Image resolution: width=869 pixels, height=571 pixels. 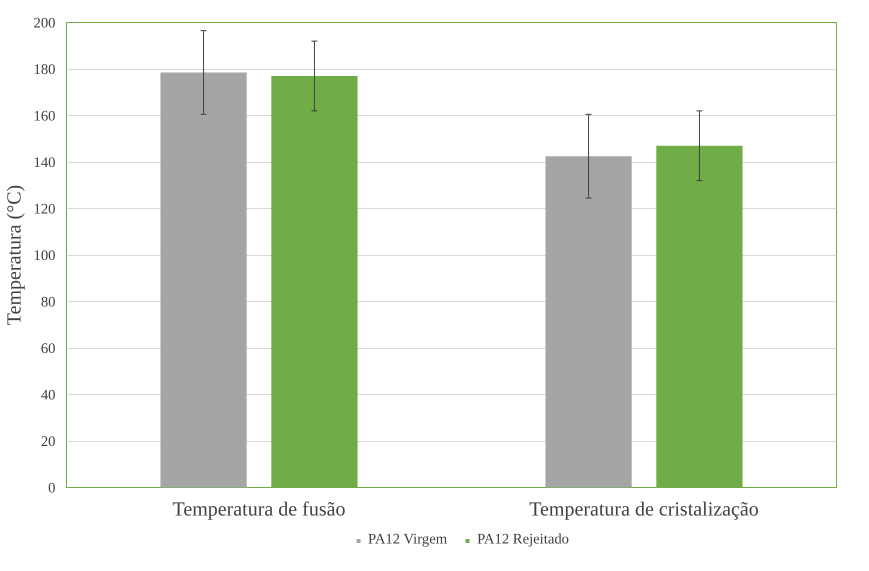 What do you see at coordinates (48, 302) in the screenshot?
I see `y-tick-label: 80` at bounding box center [48, 302].